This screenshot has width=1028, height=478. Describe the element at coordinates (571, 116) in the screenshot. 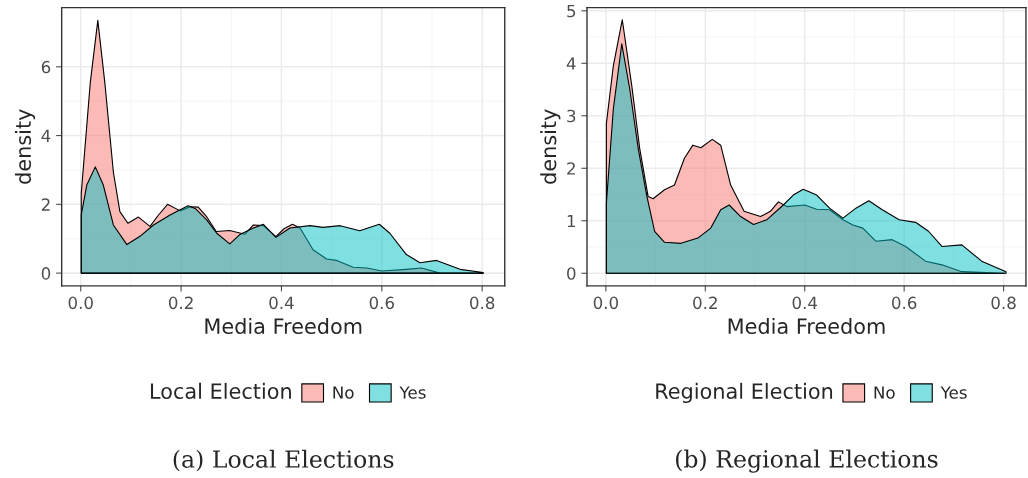

I see `y-tick-label: 3` at that location.